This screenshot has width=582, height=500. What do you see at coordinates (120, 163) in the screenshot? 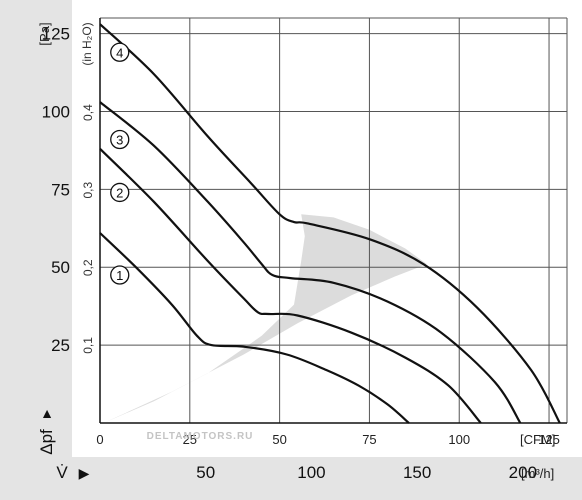
I see `curve-markers: 1 2 3 4` at bounding box center [120, 163].